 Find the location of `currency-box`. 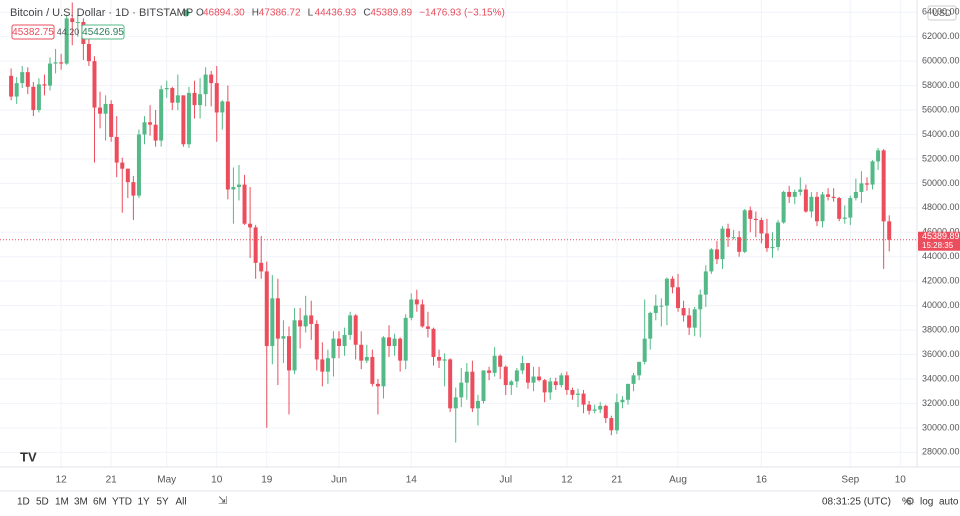

currency-box is located at coordinates (942, 13).